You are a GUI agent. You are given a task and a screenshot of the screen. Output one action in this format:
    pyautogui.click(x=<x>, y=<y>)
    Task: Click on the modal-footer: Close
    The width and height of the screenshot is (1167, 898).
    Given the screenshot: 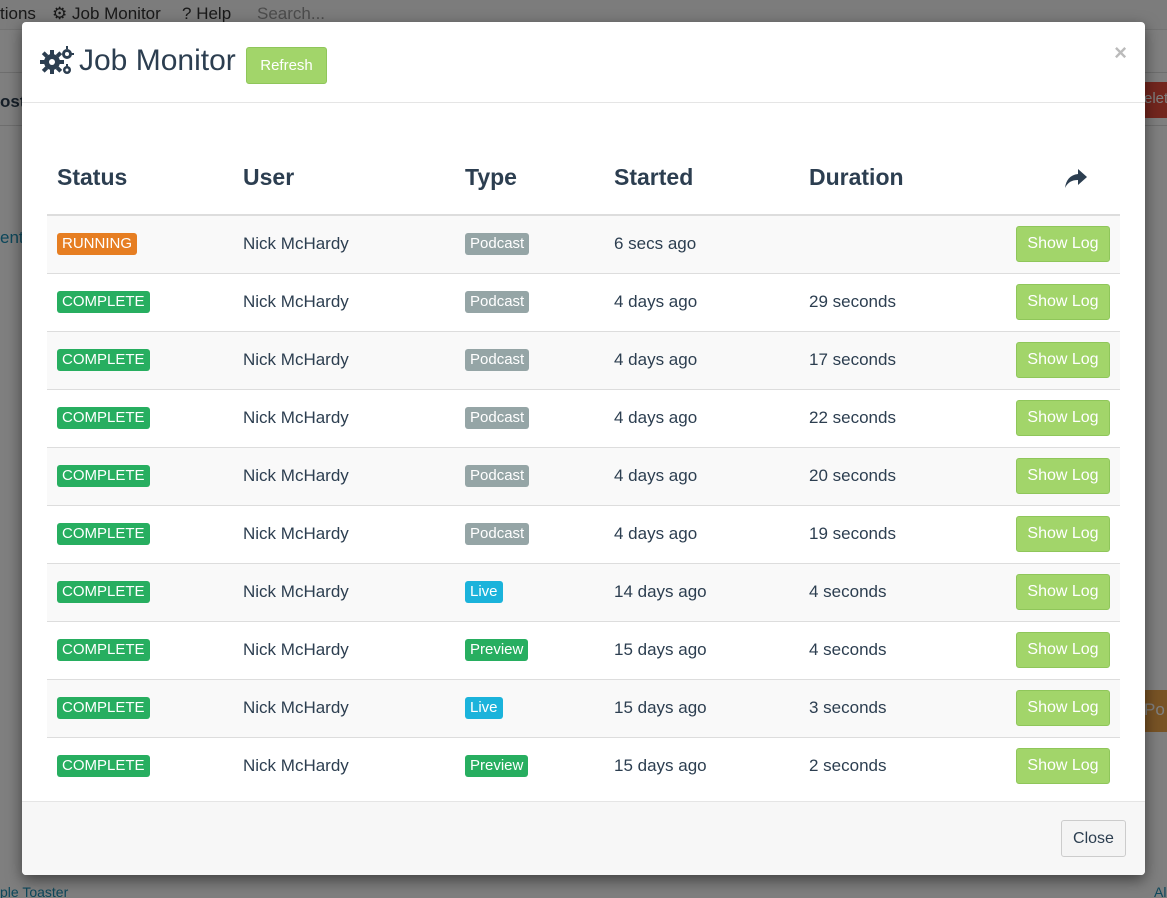 What is the action you would take?
    pyautogui.click(x=583, y=838)
    